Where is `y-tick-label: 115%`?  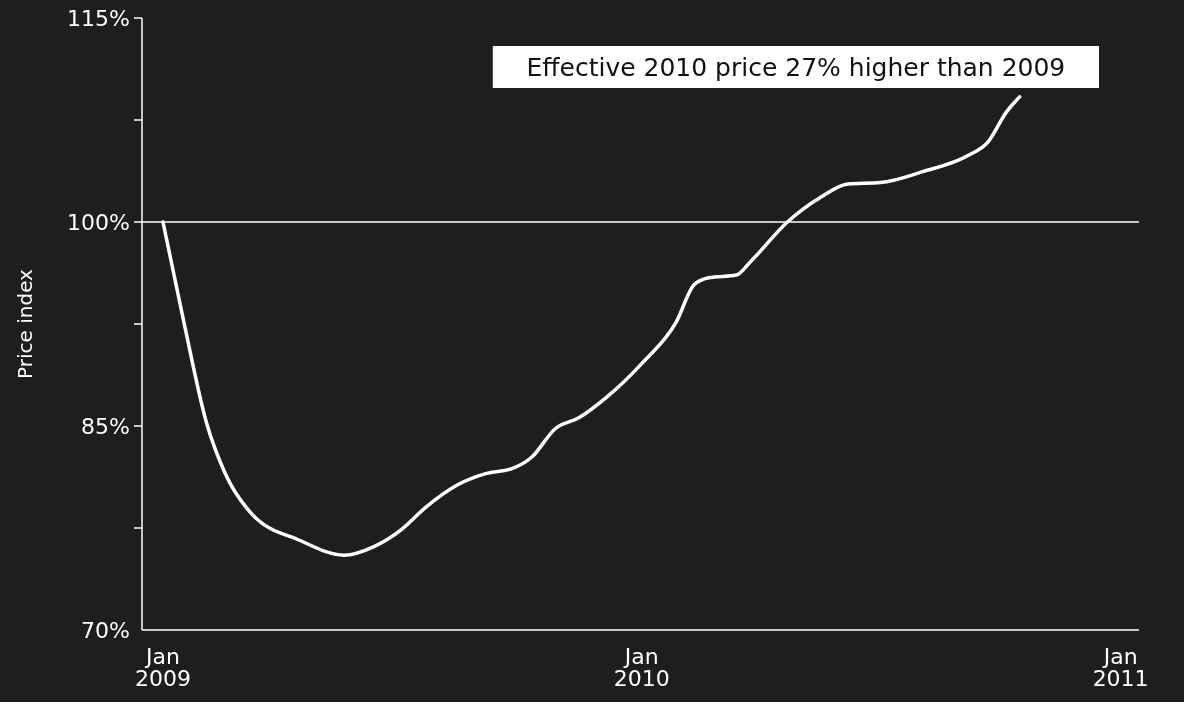 y-tick-label: 115% is located at coordinates (98, 18).